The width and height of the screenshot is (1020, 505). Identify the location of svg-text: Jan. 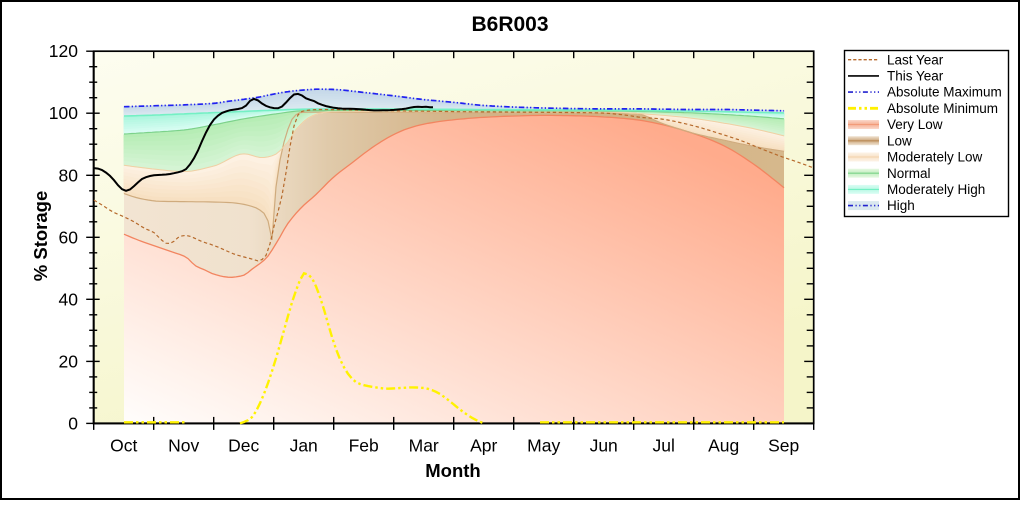
(304, 446).